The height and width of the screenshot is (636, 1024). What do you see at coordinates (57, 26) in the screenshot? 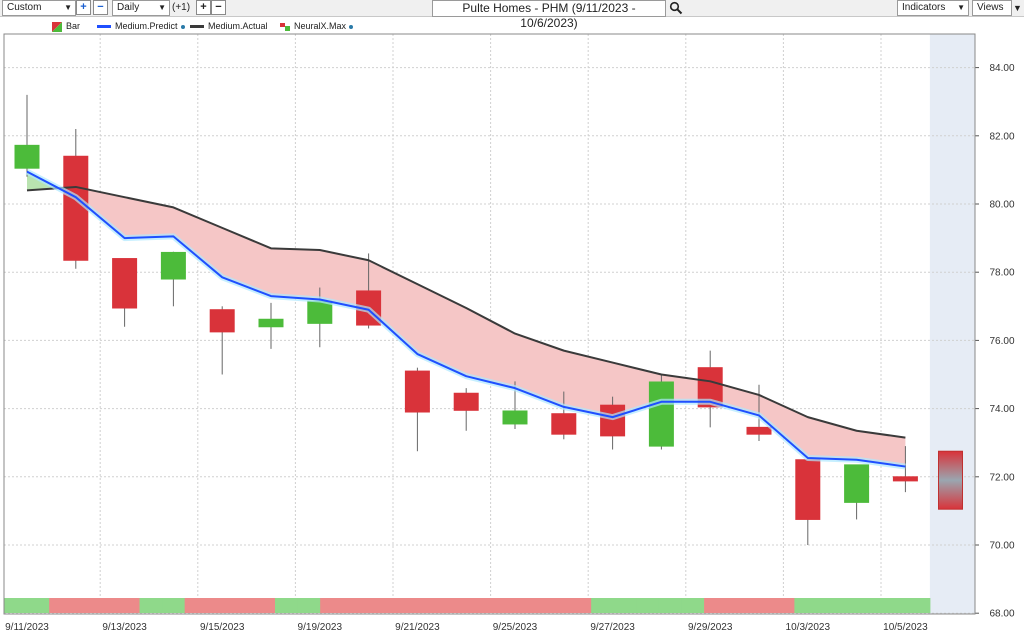
I see `bar-legend-icon` at bounding box center [57, 26].